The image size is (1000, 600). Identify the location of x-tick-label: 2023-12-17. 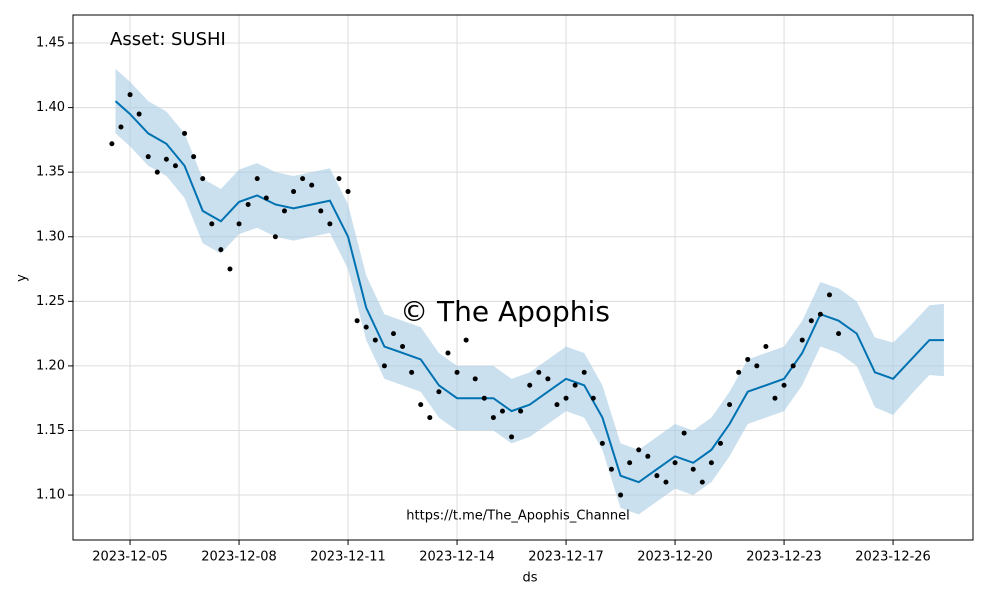
(566, 557).